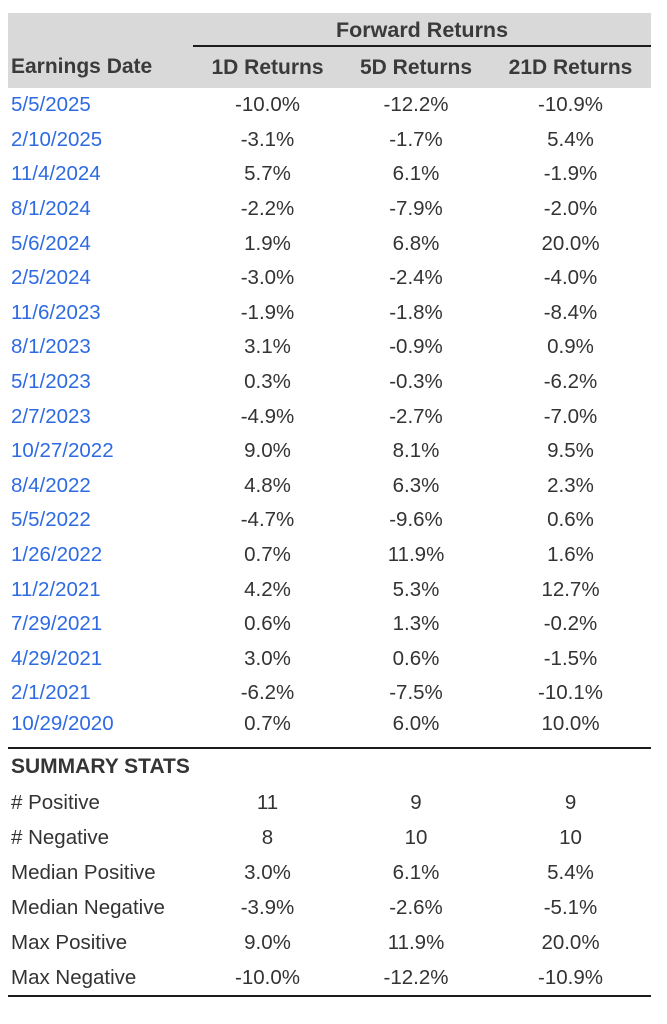  I want to click on return-value-5d: 6.3%, so click(416, 485).